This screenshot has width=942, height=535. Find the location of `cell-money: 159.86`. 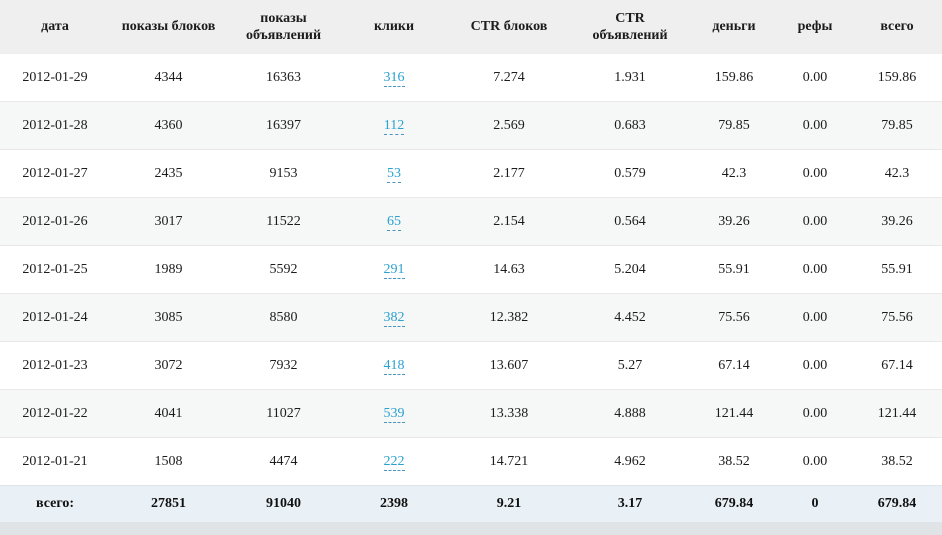

cell-money: 159.86 is located at coordinates (734, 78).